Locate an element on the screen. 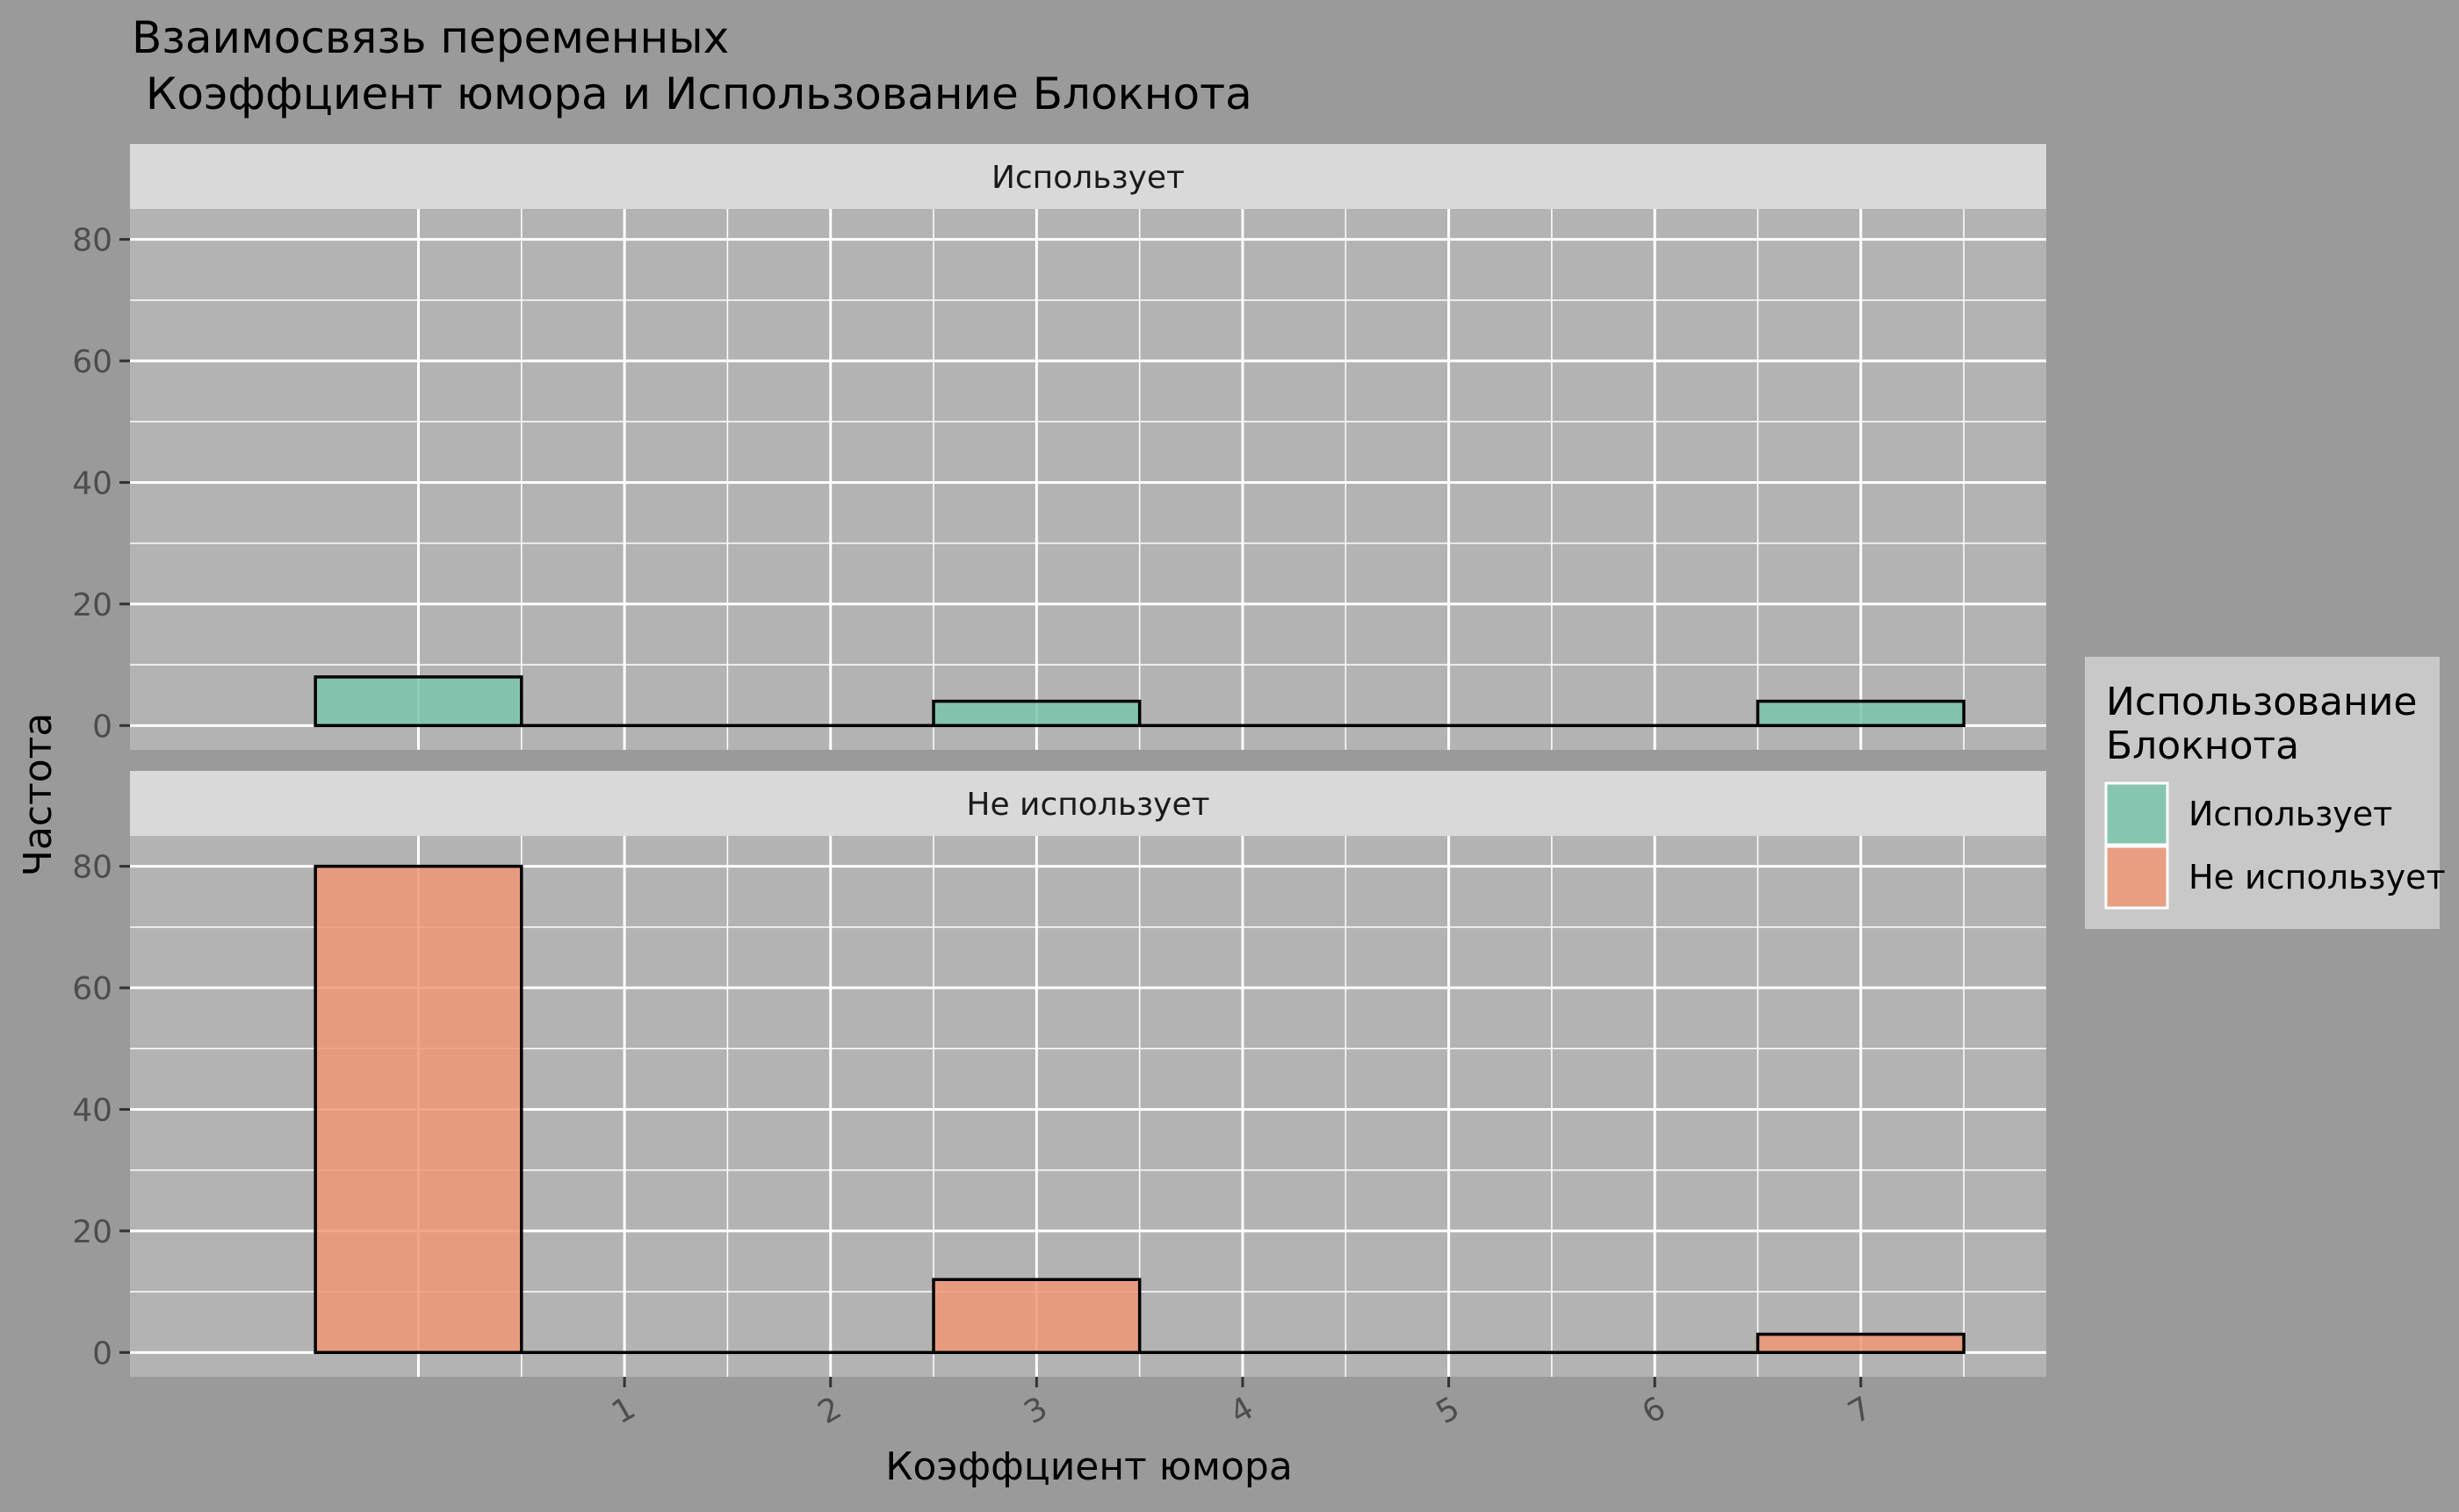  legend-key-label: Использует is located at coordinates (2290, 814).